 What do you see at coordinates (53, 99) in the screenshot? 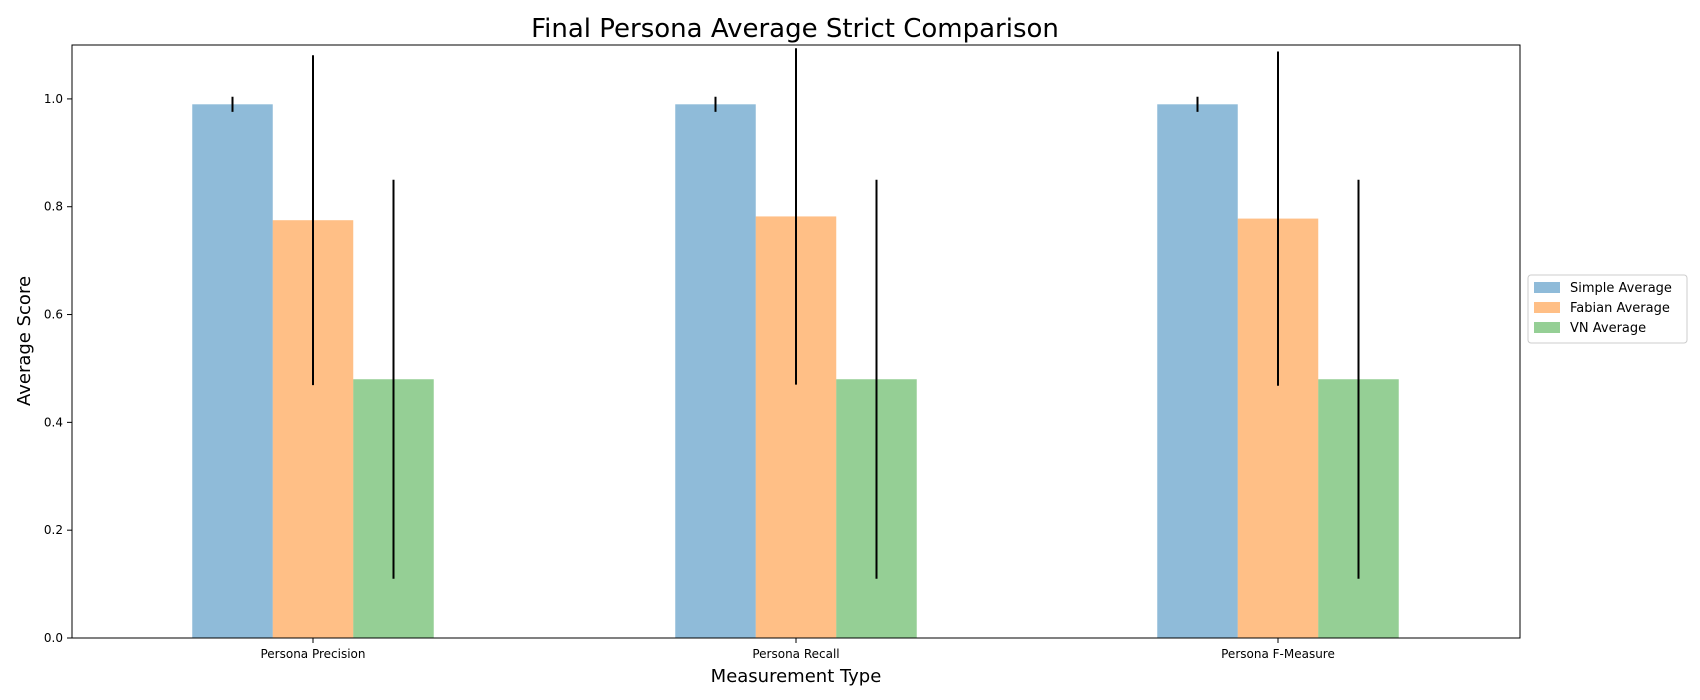
I see `y-tick-label: 1.0` at bounding box center [53, 99].